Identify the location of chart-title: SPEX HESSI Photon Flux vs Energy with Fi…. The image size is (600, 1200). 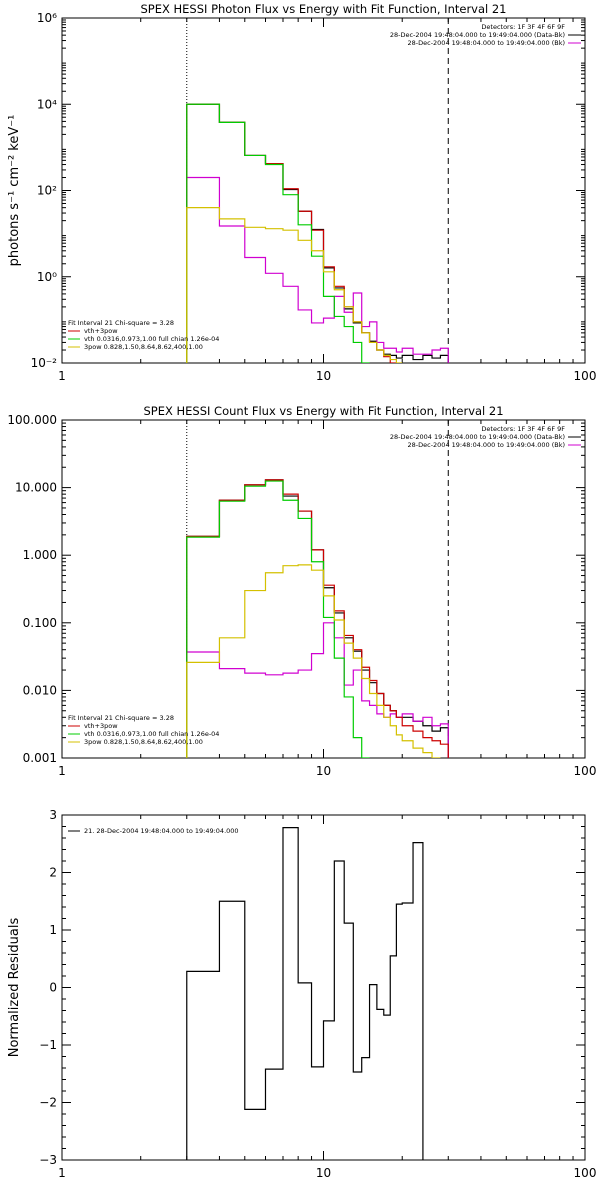
(323, 9).